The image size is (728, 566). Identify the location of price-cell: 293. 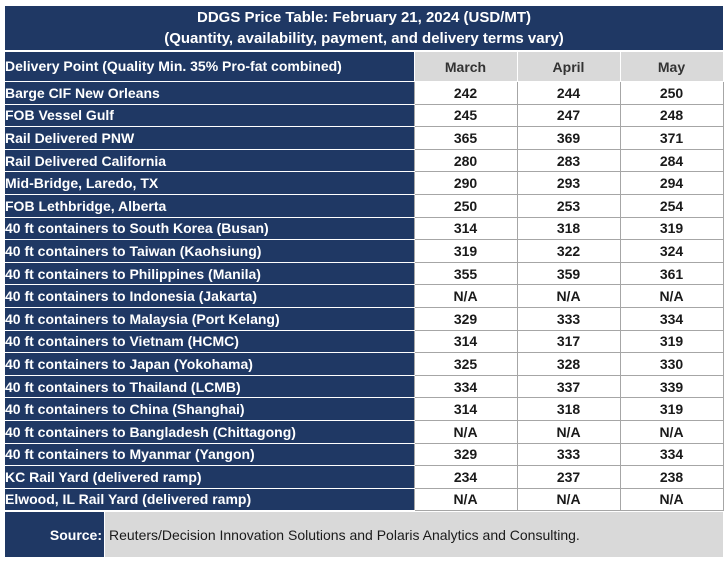
(568, 183).